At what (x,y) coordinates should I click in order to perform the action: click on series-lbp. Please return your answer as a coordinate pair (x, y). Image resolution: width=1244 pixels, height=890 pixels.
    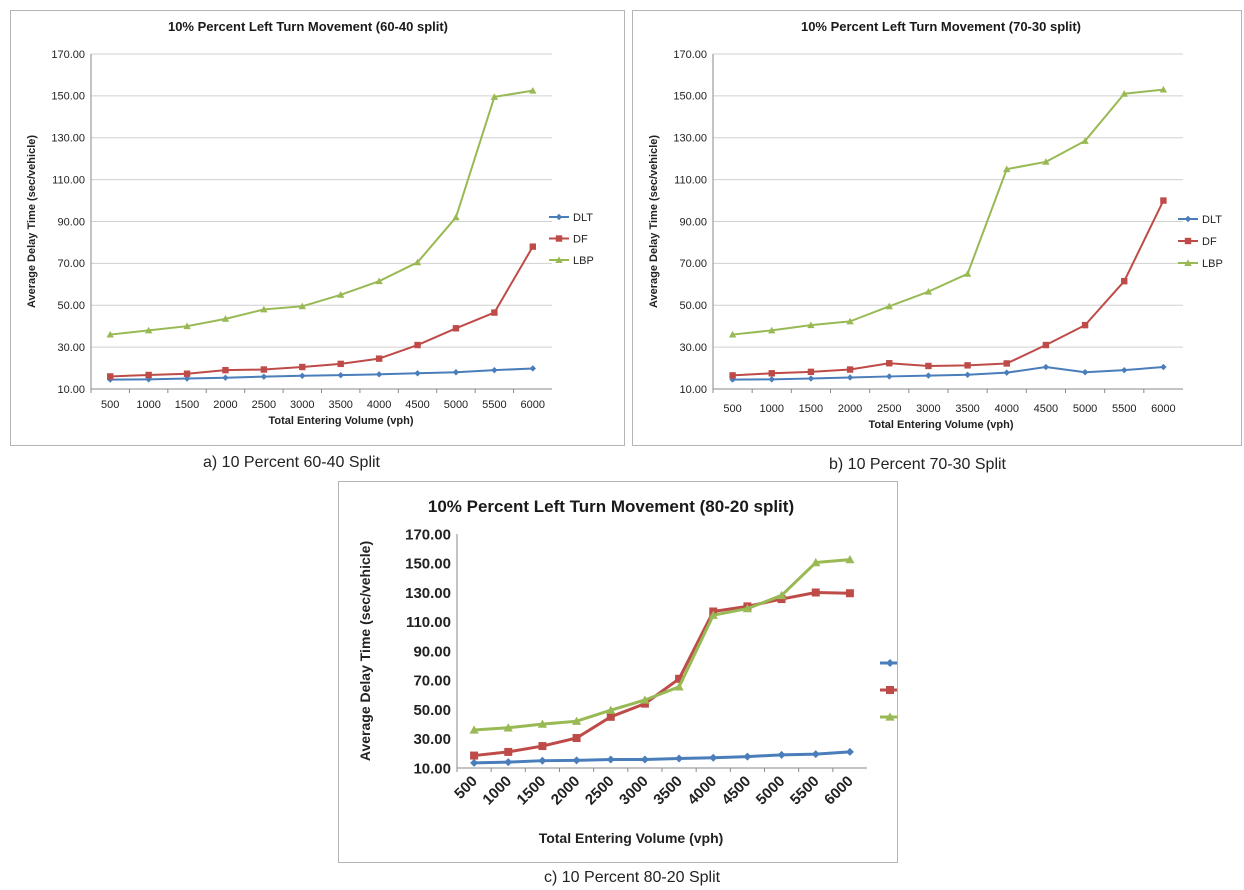
    Looking at the image, I should click on (321, 212).